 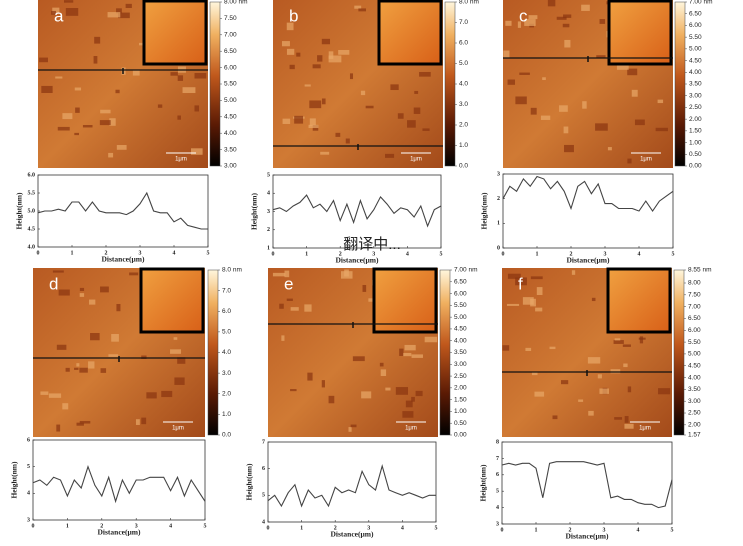 What do you see at coordinates (695, 95) in the screenshot?
I see `colorbar-tick-label: 3.00` at bounding box center [695, 95].